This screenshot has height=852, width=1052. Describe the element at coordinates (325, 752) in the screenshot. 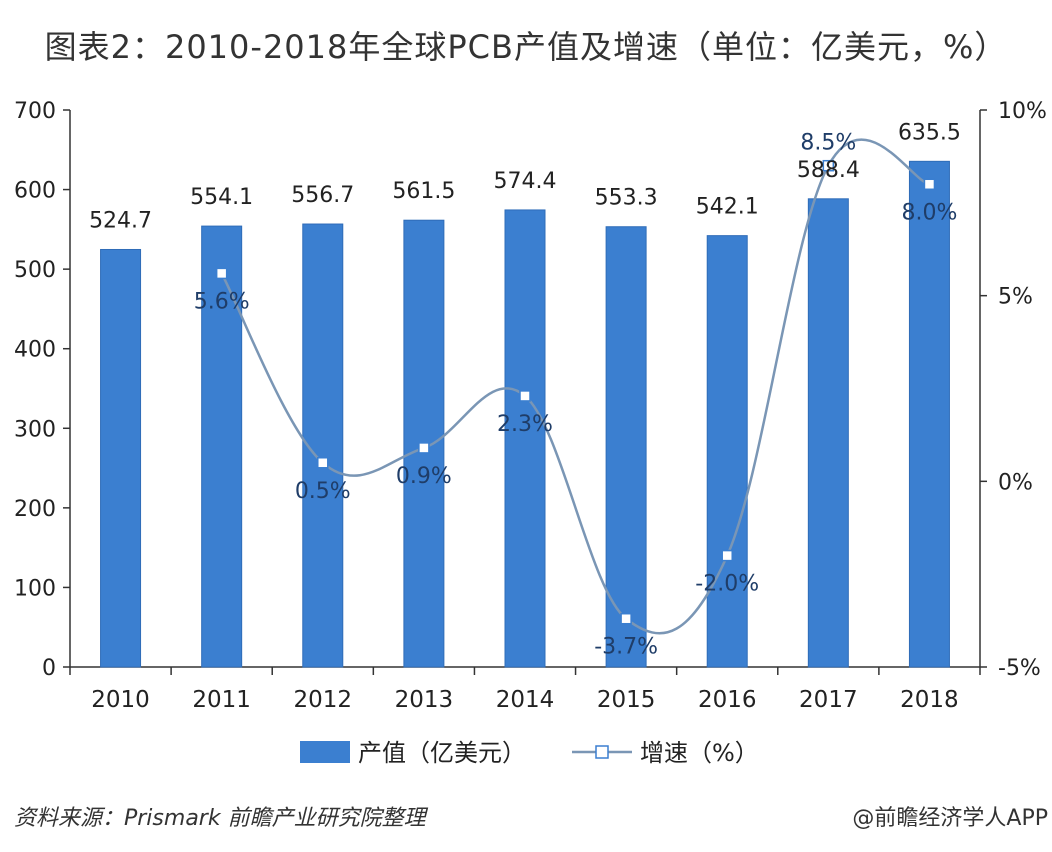

I see `legend-bar-swatch` at that location.